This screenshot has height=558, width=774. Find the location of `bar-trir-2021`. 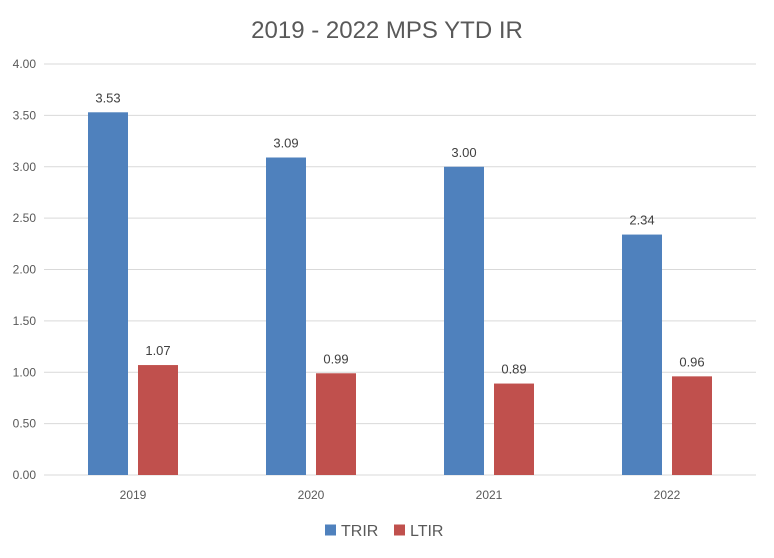

bar-trir-2021 is located at coordinates (464, 320).